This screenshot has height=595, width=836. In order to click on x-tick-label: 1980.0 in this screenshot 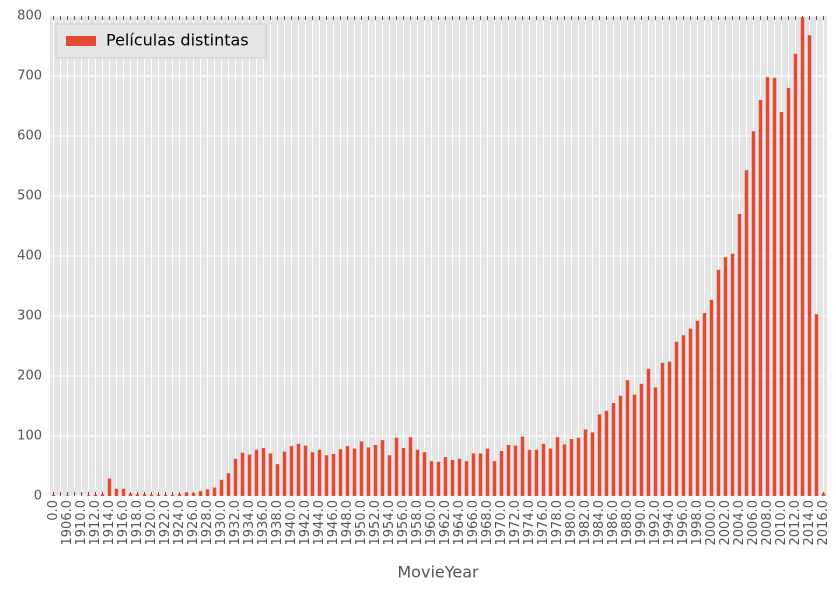, I will do `click(571, 523)`.